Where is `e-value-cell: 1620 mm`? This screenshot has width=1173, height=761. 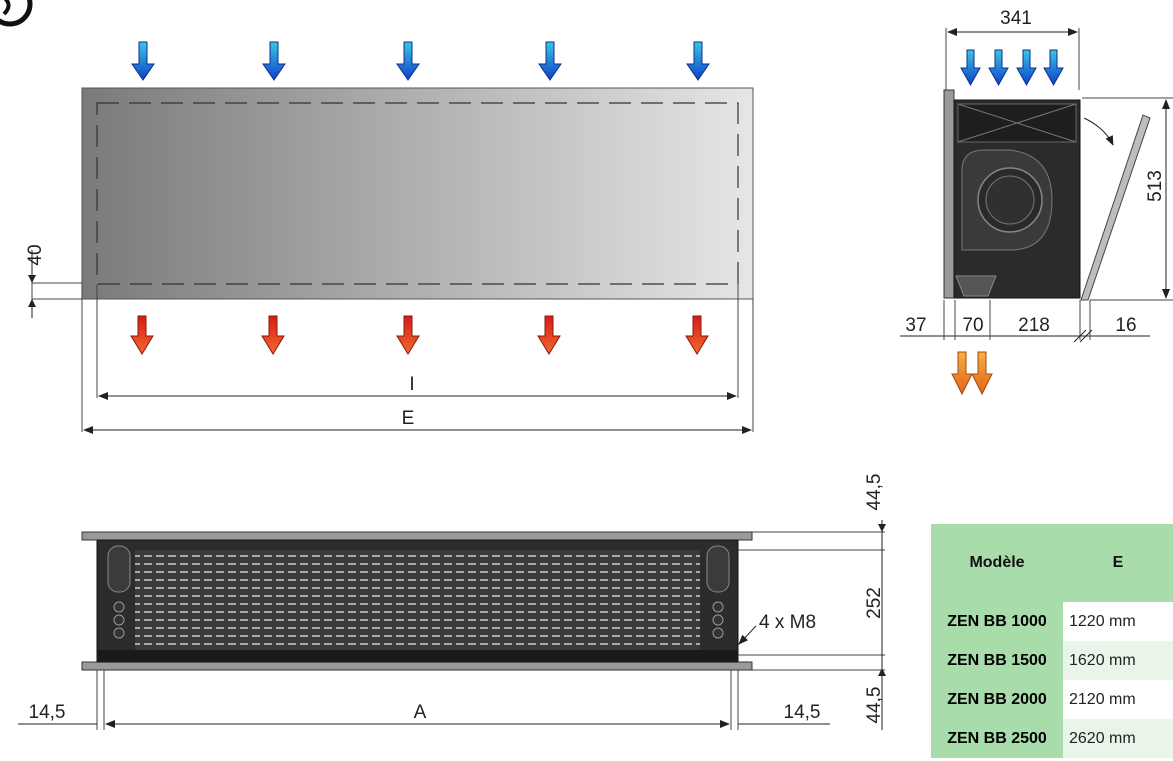 e-value-cell: 1620 mm is located at coordinates (1118, 660).